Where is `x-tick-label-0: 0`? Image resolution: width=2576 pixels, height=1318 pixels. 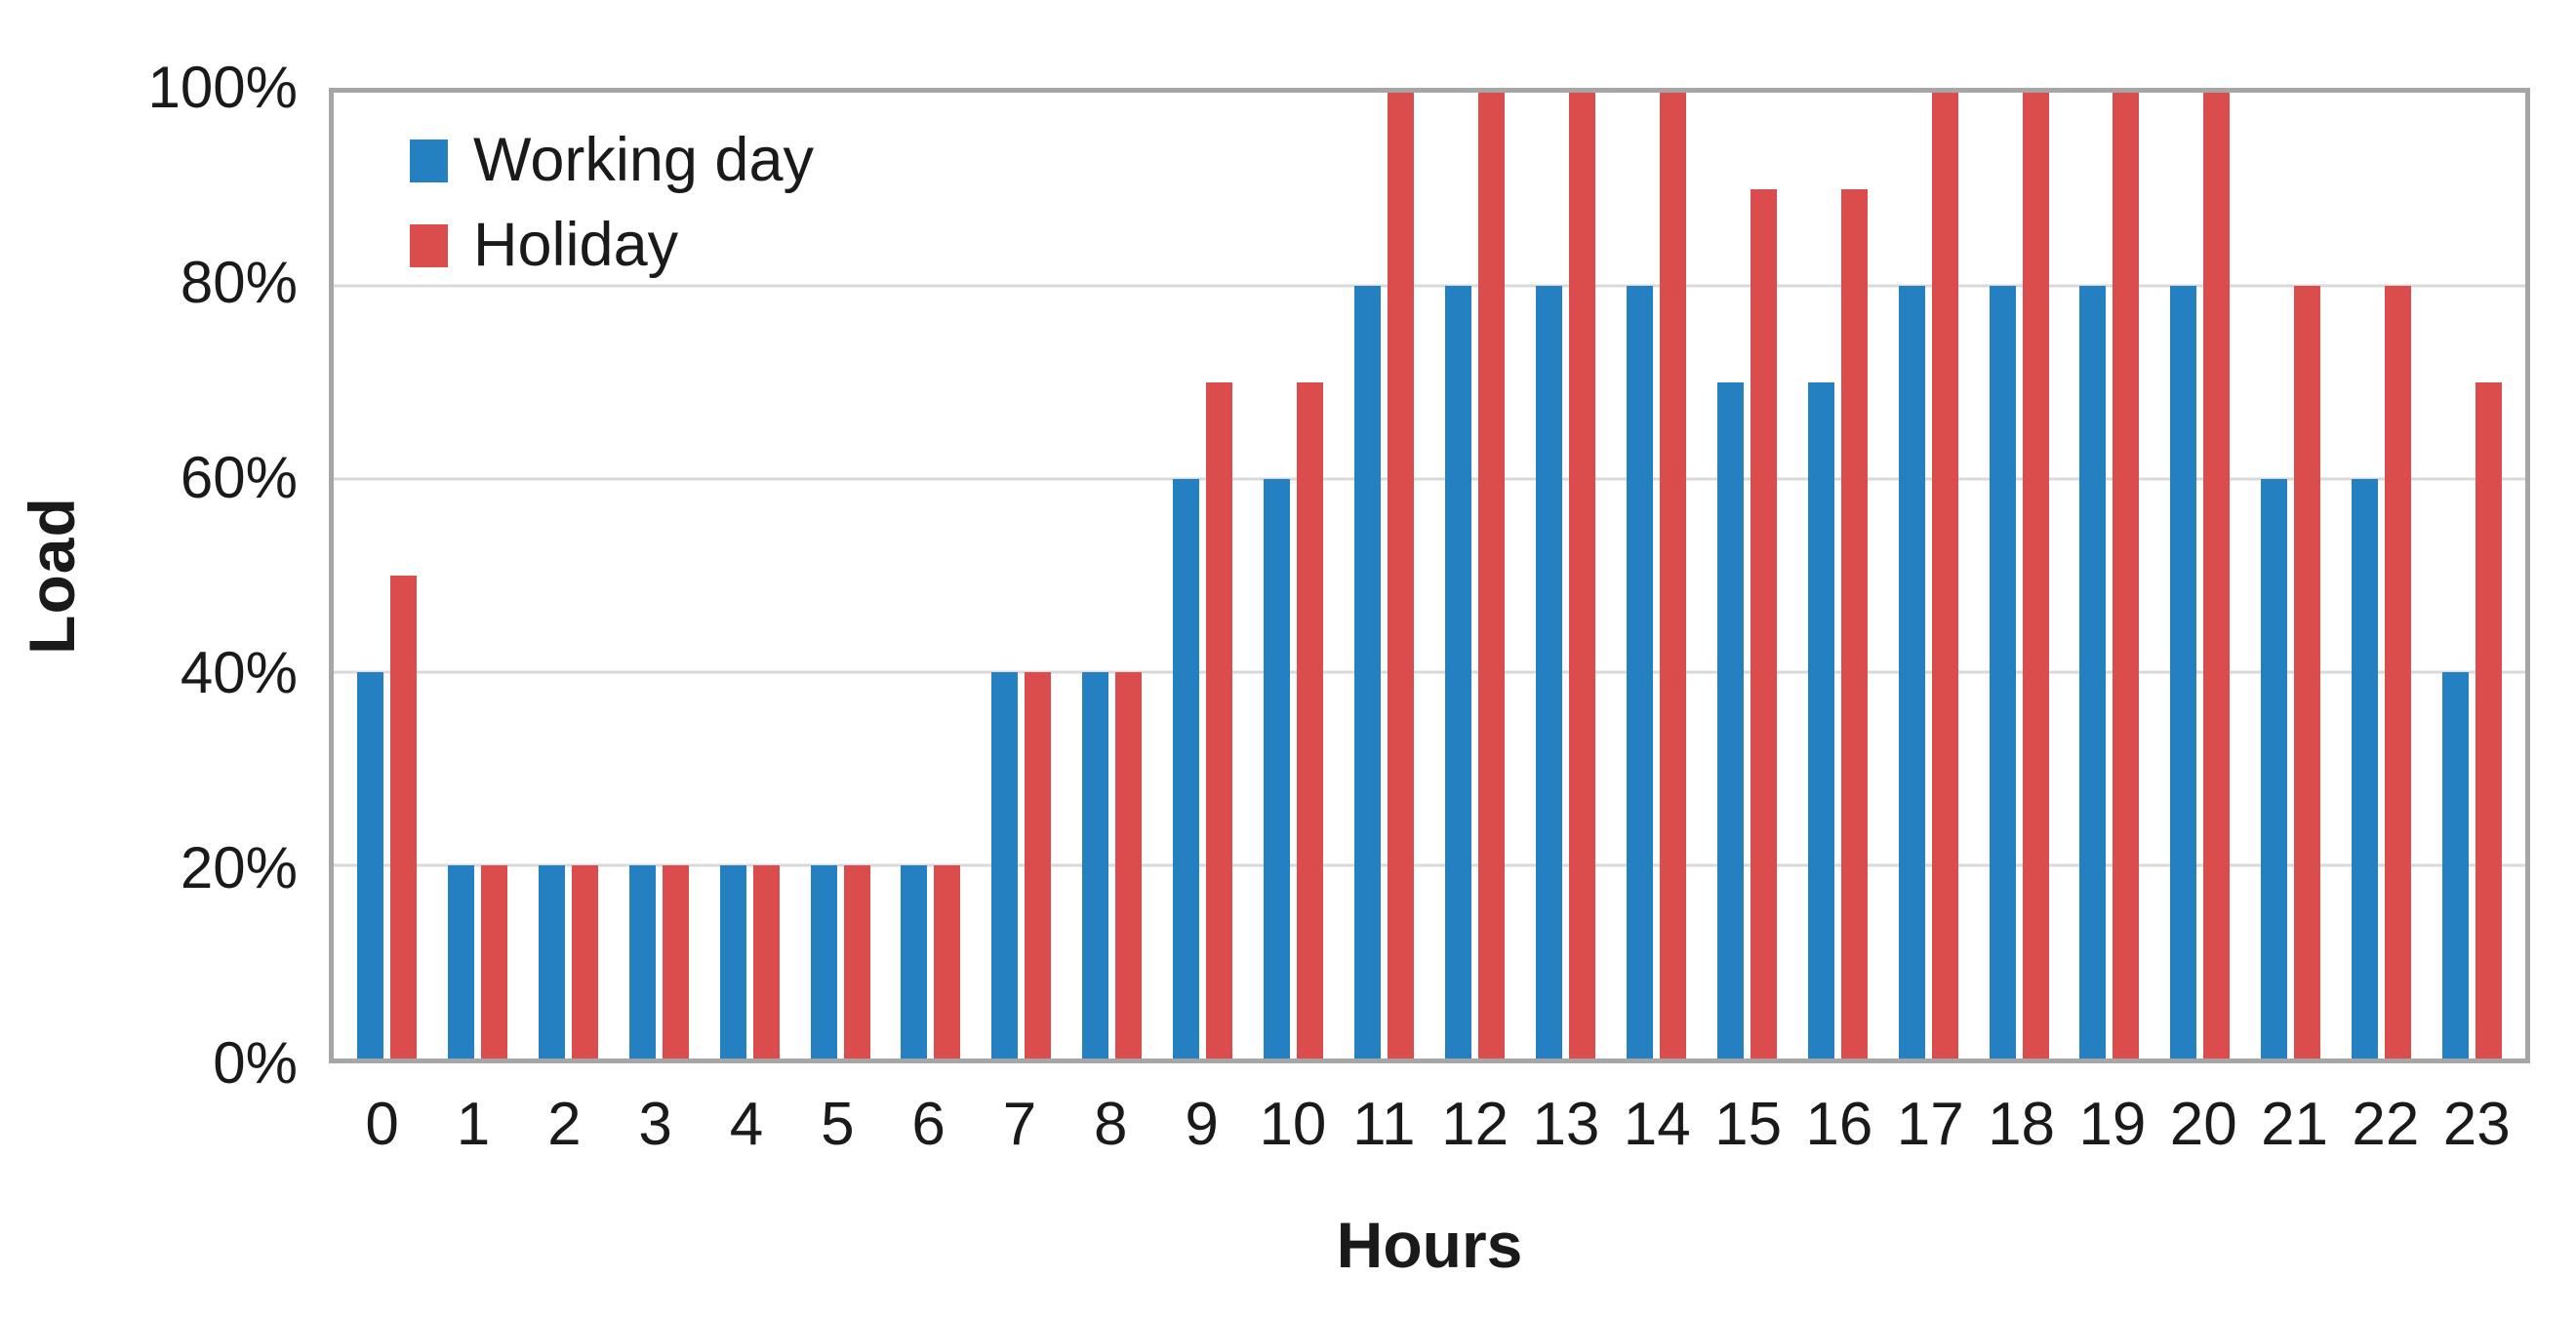 x-tick-label-0: 0 is located at coordinates (382, 1124).